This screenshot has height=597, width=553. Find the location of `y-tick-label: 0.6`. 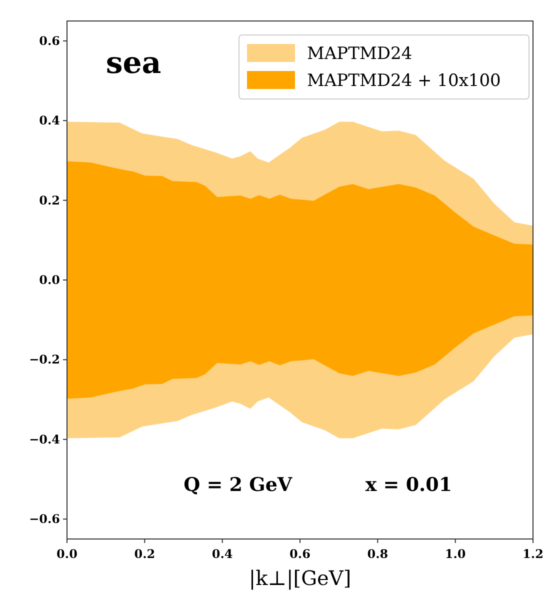

y-tick-label: 0.6 is located at coordinates (49, 41).